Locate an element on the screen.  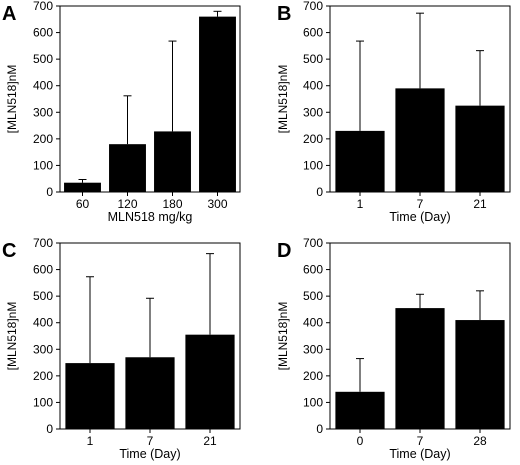
panel-c-ytick-label: 200 is located at coordinates (43, 376).